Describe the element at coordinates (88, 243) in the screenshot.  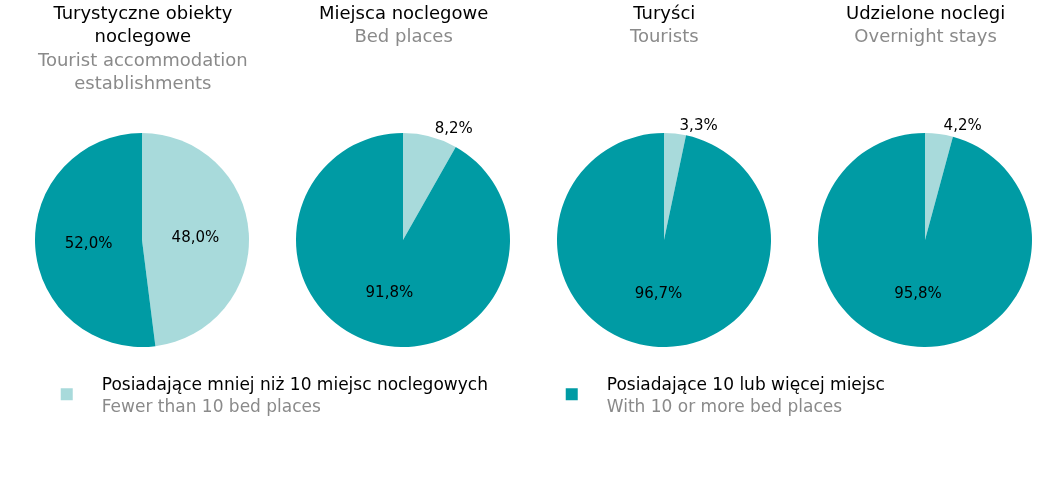
I see `data-label: 52,0%` at that location.